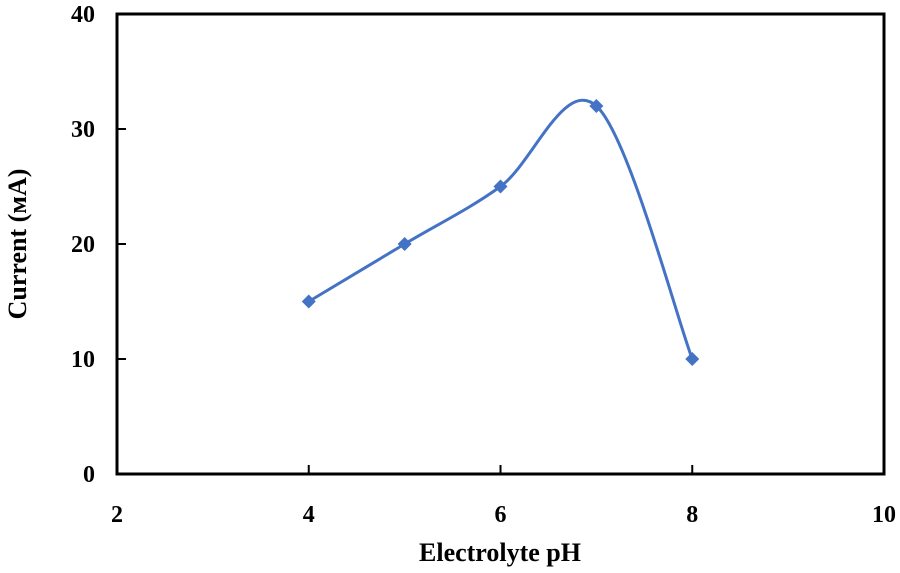  Describe the element at coordinates (98, 245) in the screenshot. I see `y-axis-ticks: 0 10 20 30 40` at that location.